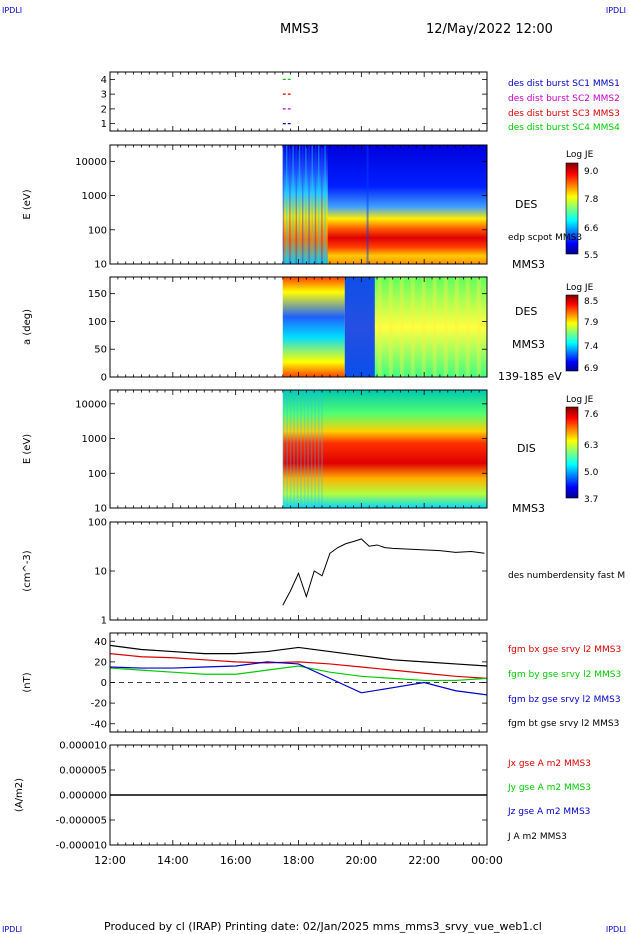  Describe the element at coordinates (591, 369) in the screenshot. I see `colorbar-tick-2-3: 6.9` at that location.